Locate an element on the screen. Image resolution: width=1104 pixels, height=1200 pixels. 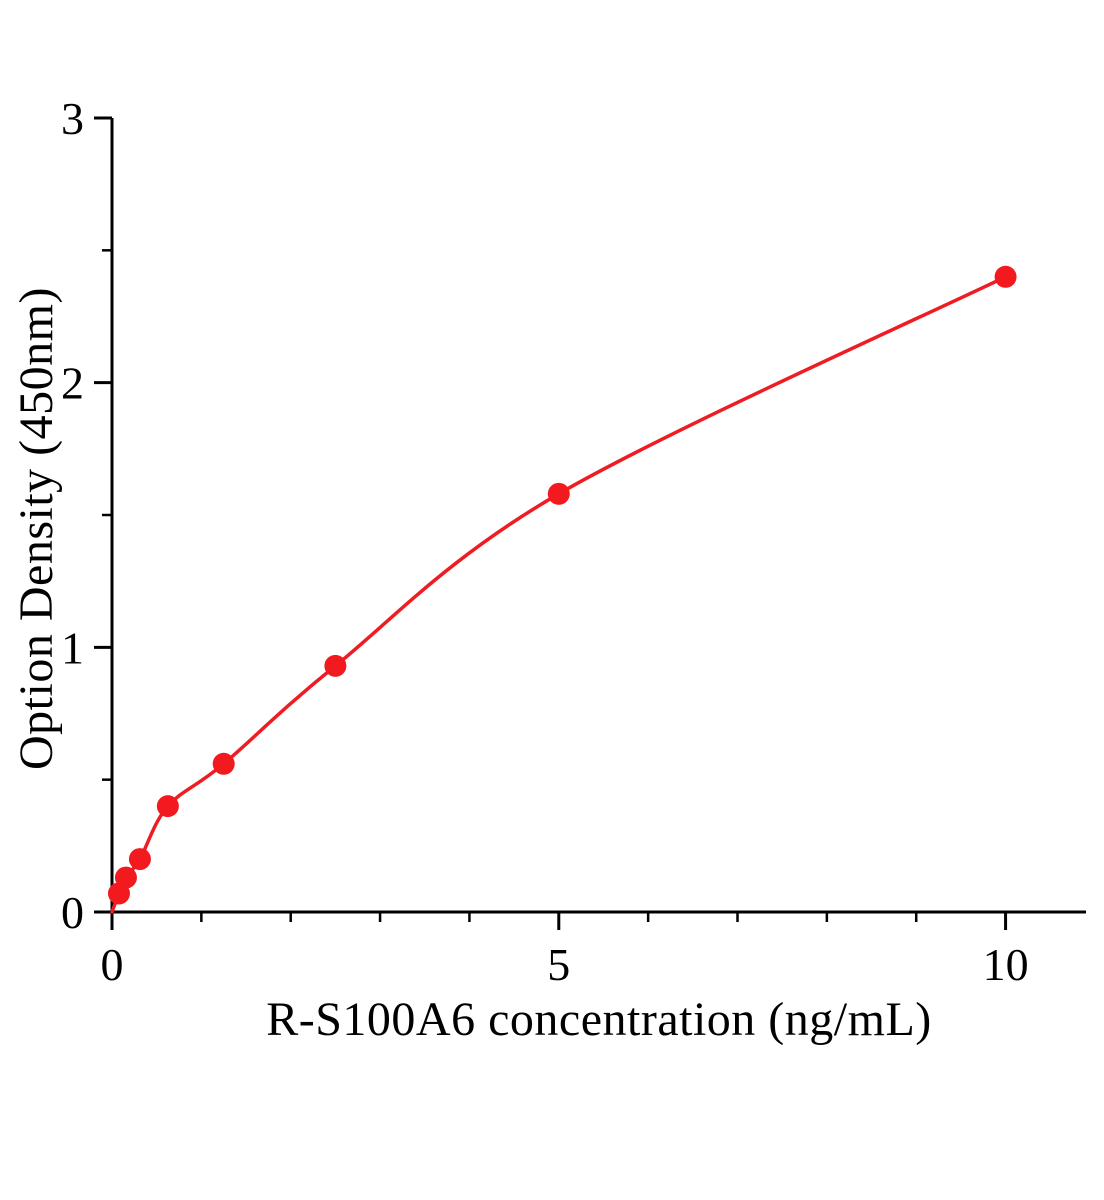
y-axis-title: Option Density (450nm) is located at coordinates (36, 528).